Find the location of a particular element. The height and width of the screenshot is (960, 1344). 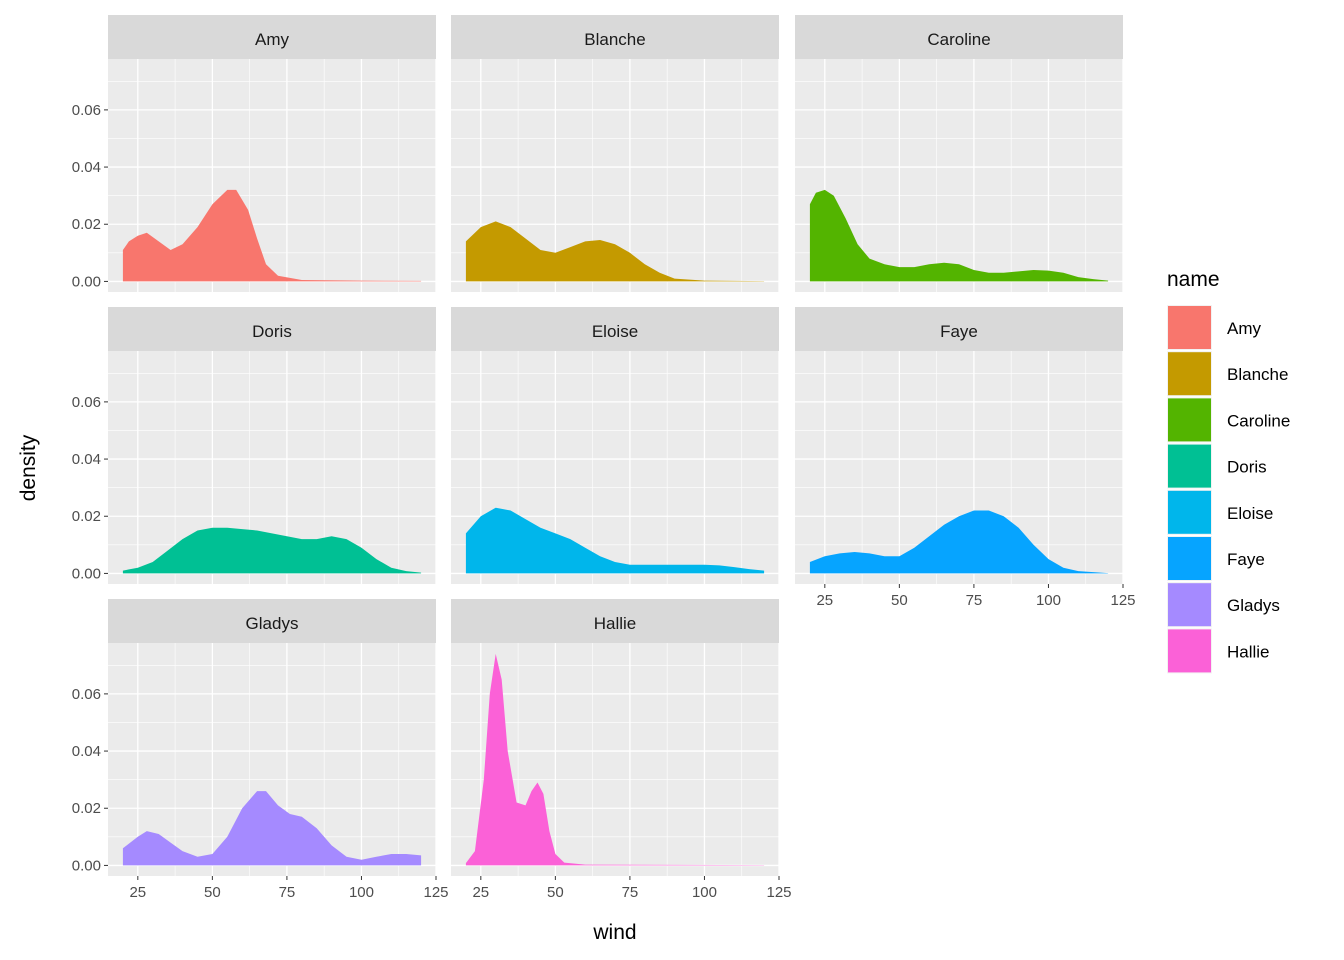

strip-label: Faye is located at coordinates (959, 331).